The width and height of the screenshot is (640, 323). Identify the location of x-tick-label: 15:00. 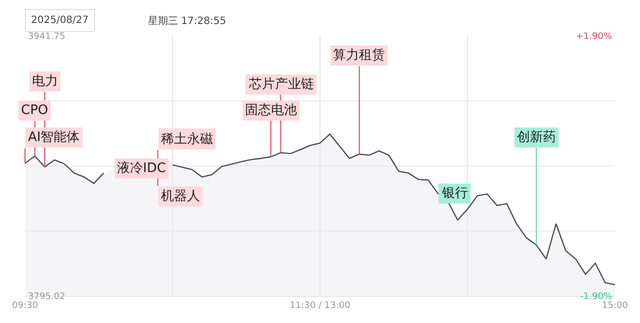
(615, 305).